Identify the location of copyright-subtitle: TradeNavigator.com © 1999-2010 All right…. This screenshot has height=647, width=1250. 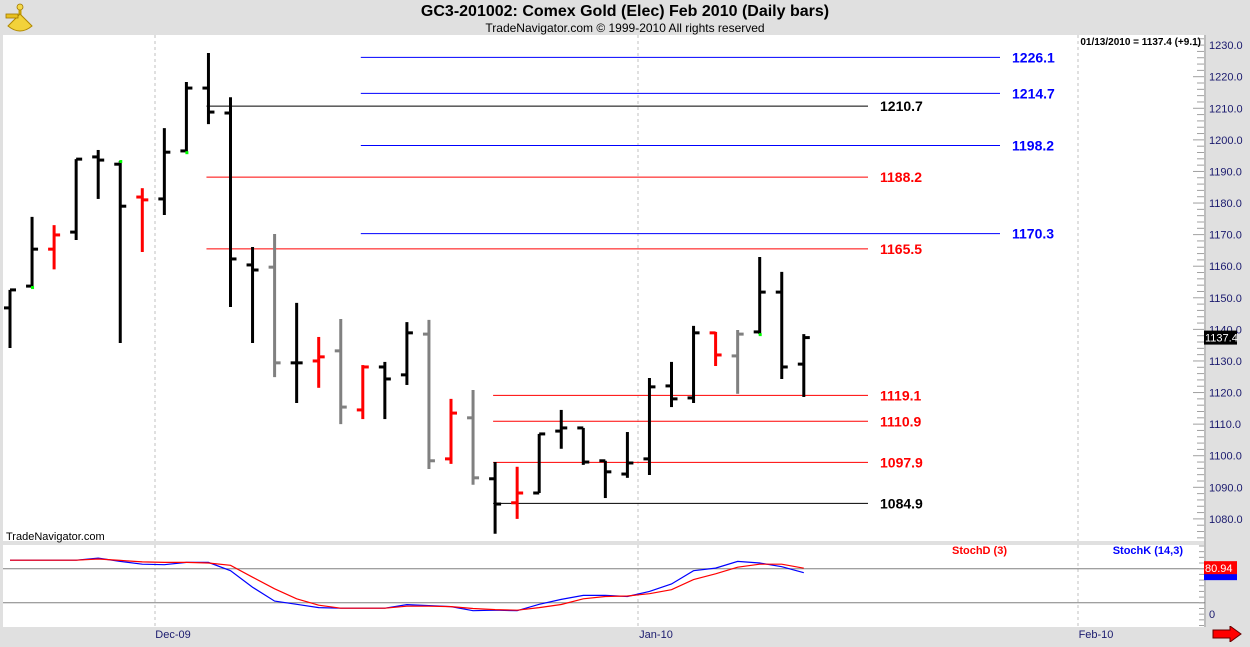
(625, 28).